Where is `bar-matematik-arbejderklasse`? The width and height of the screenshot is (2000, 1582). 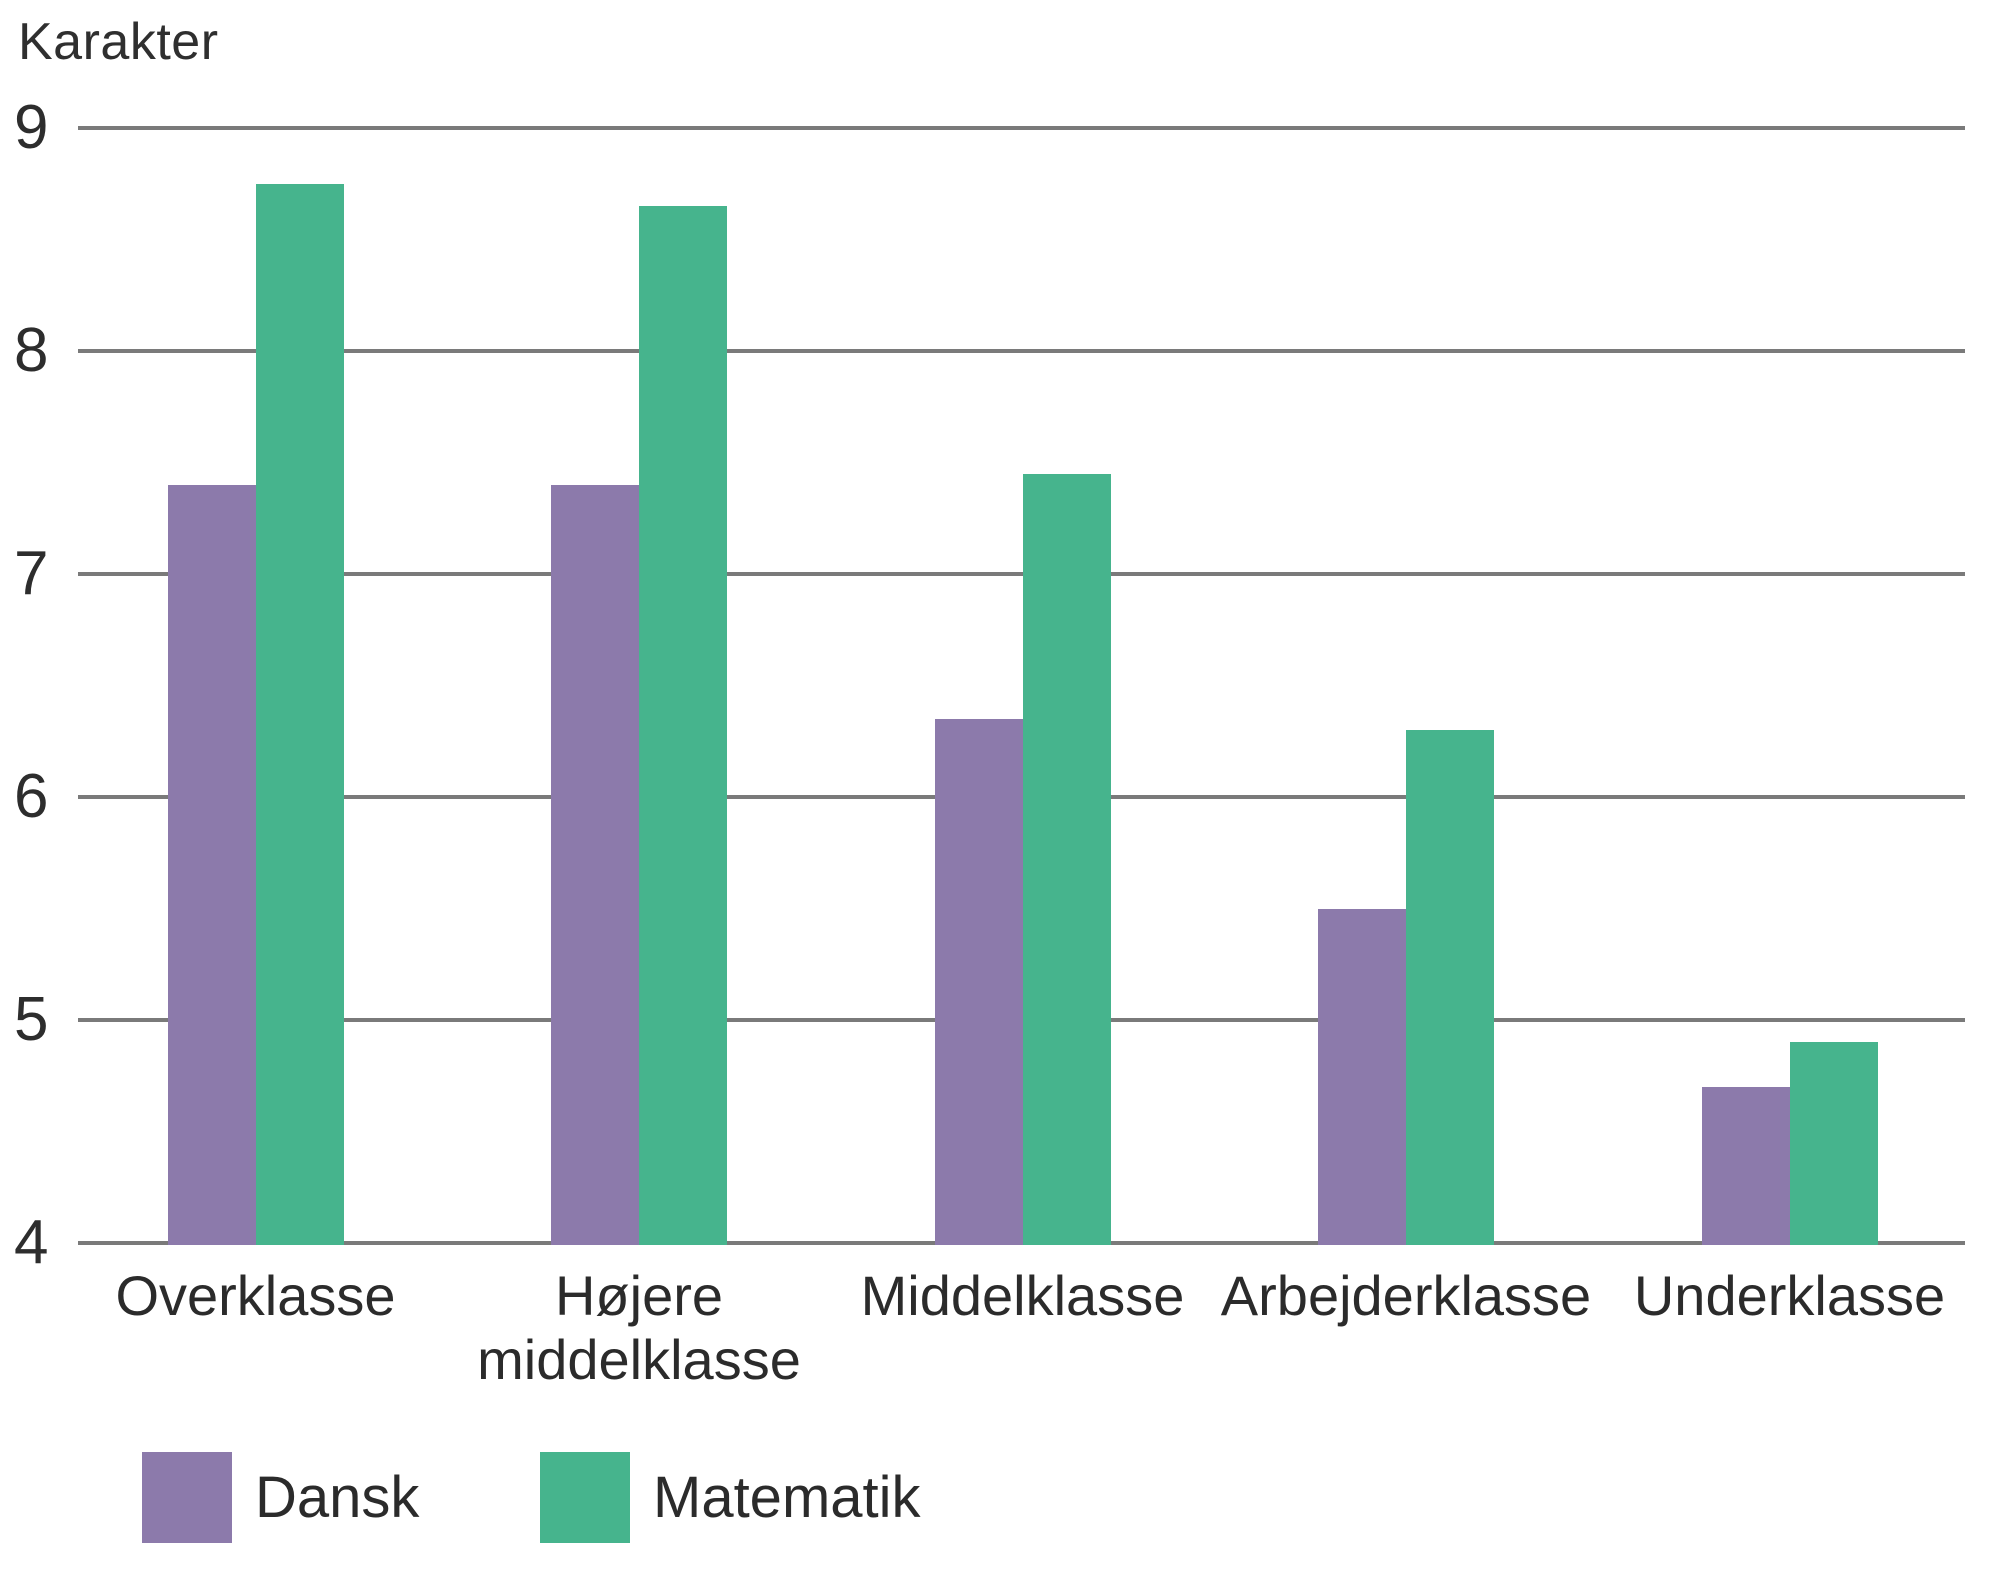 bar-matematik-arbejderklasse is located at coordinates (1450, 987).